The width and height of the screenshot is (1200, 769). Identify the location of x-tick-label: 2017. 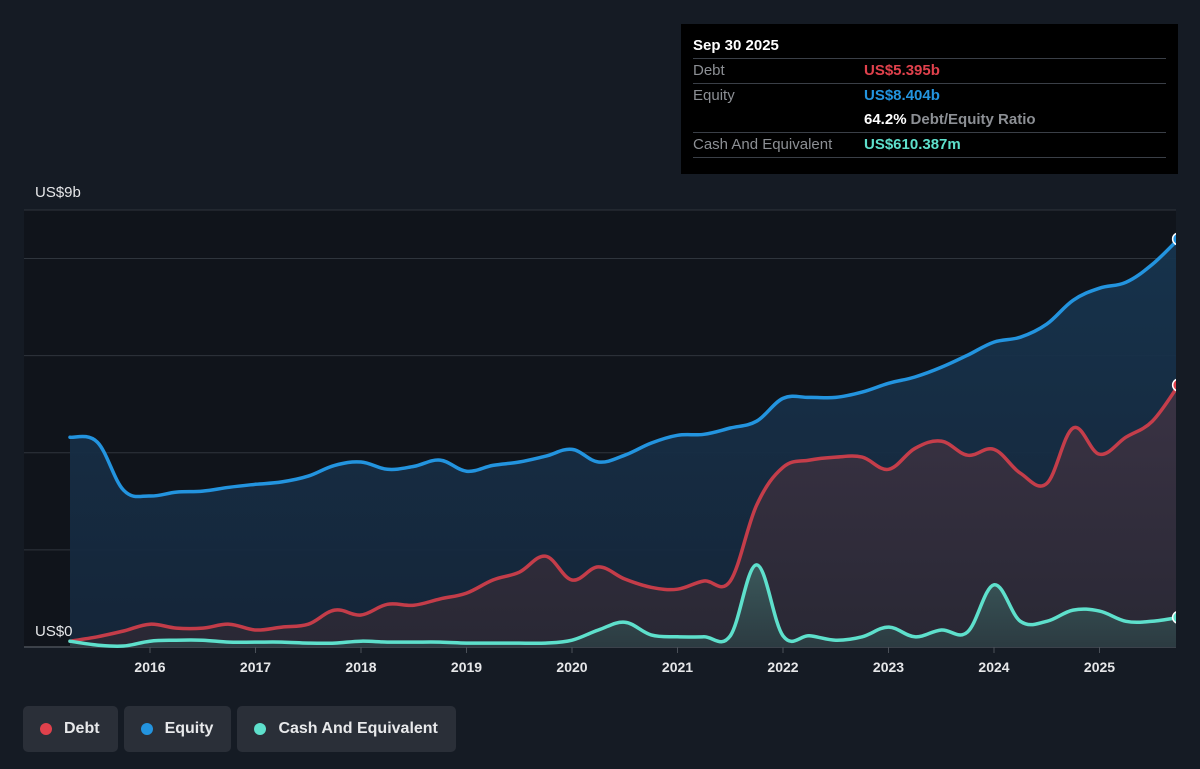
(255, 667).